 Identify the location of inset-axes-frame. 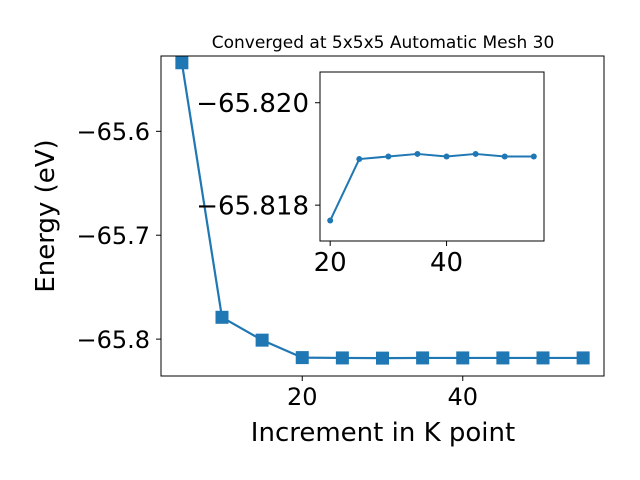
(432, 156).